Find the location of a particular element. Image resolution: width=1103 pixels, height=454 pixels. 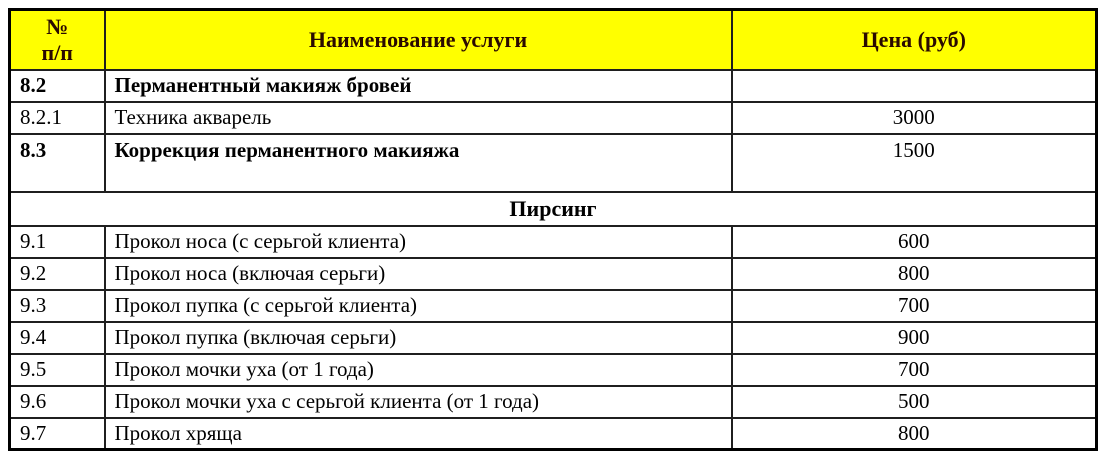

table-row: 9.4 Прокол пупка (включая серьги) 900 is located at coordinates (553, 337).